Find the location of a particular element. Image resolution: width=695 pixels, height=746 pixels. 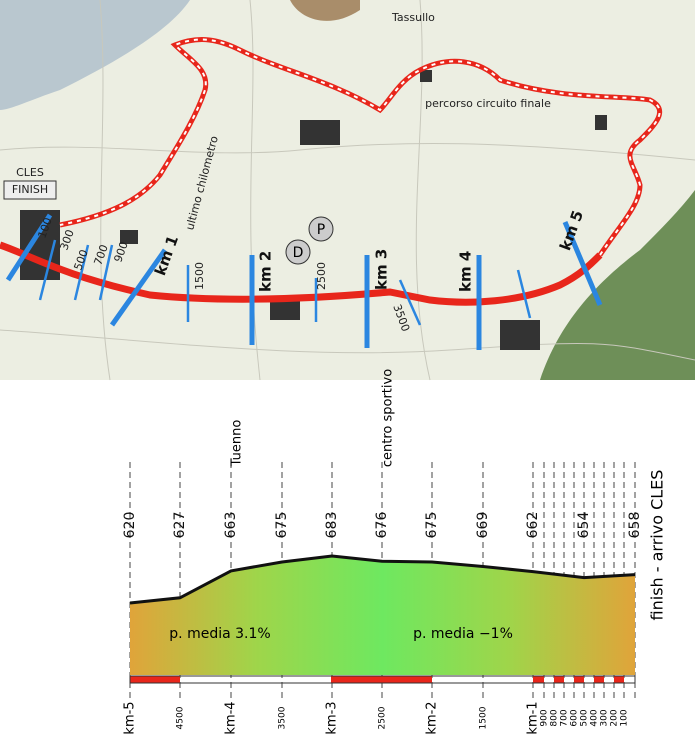

map-label: D is located at coordinates (298, 253).